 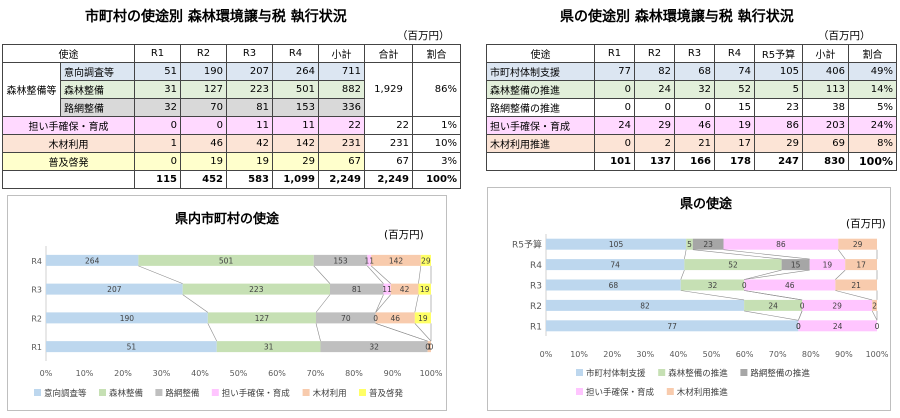 What do you see at coordinates (778, 143) in the screenshot?
I see `table-cell: 29` at bounding box center [778, 143].